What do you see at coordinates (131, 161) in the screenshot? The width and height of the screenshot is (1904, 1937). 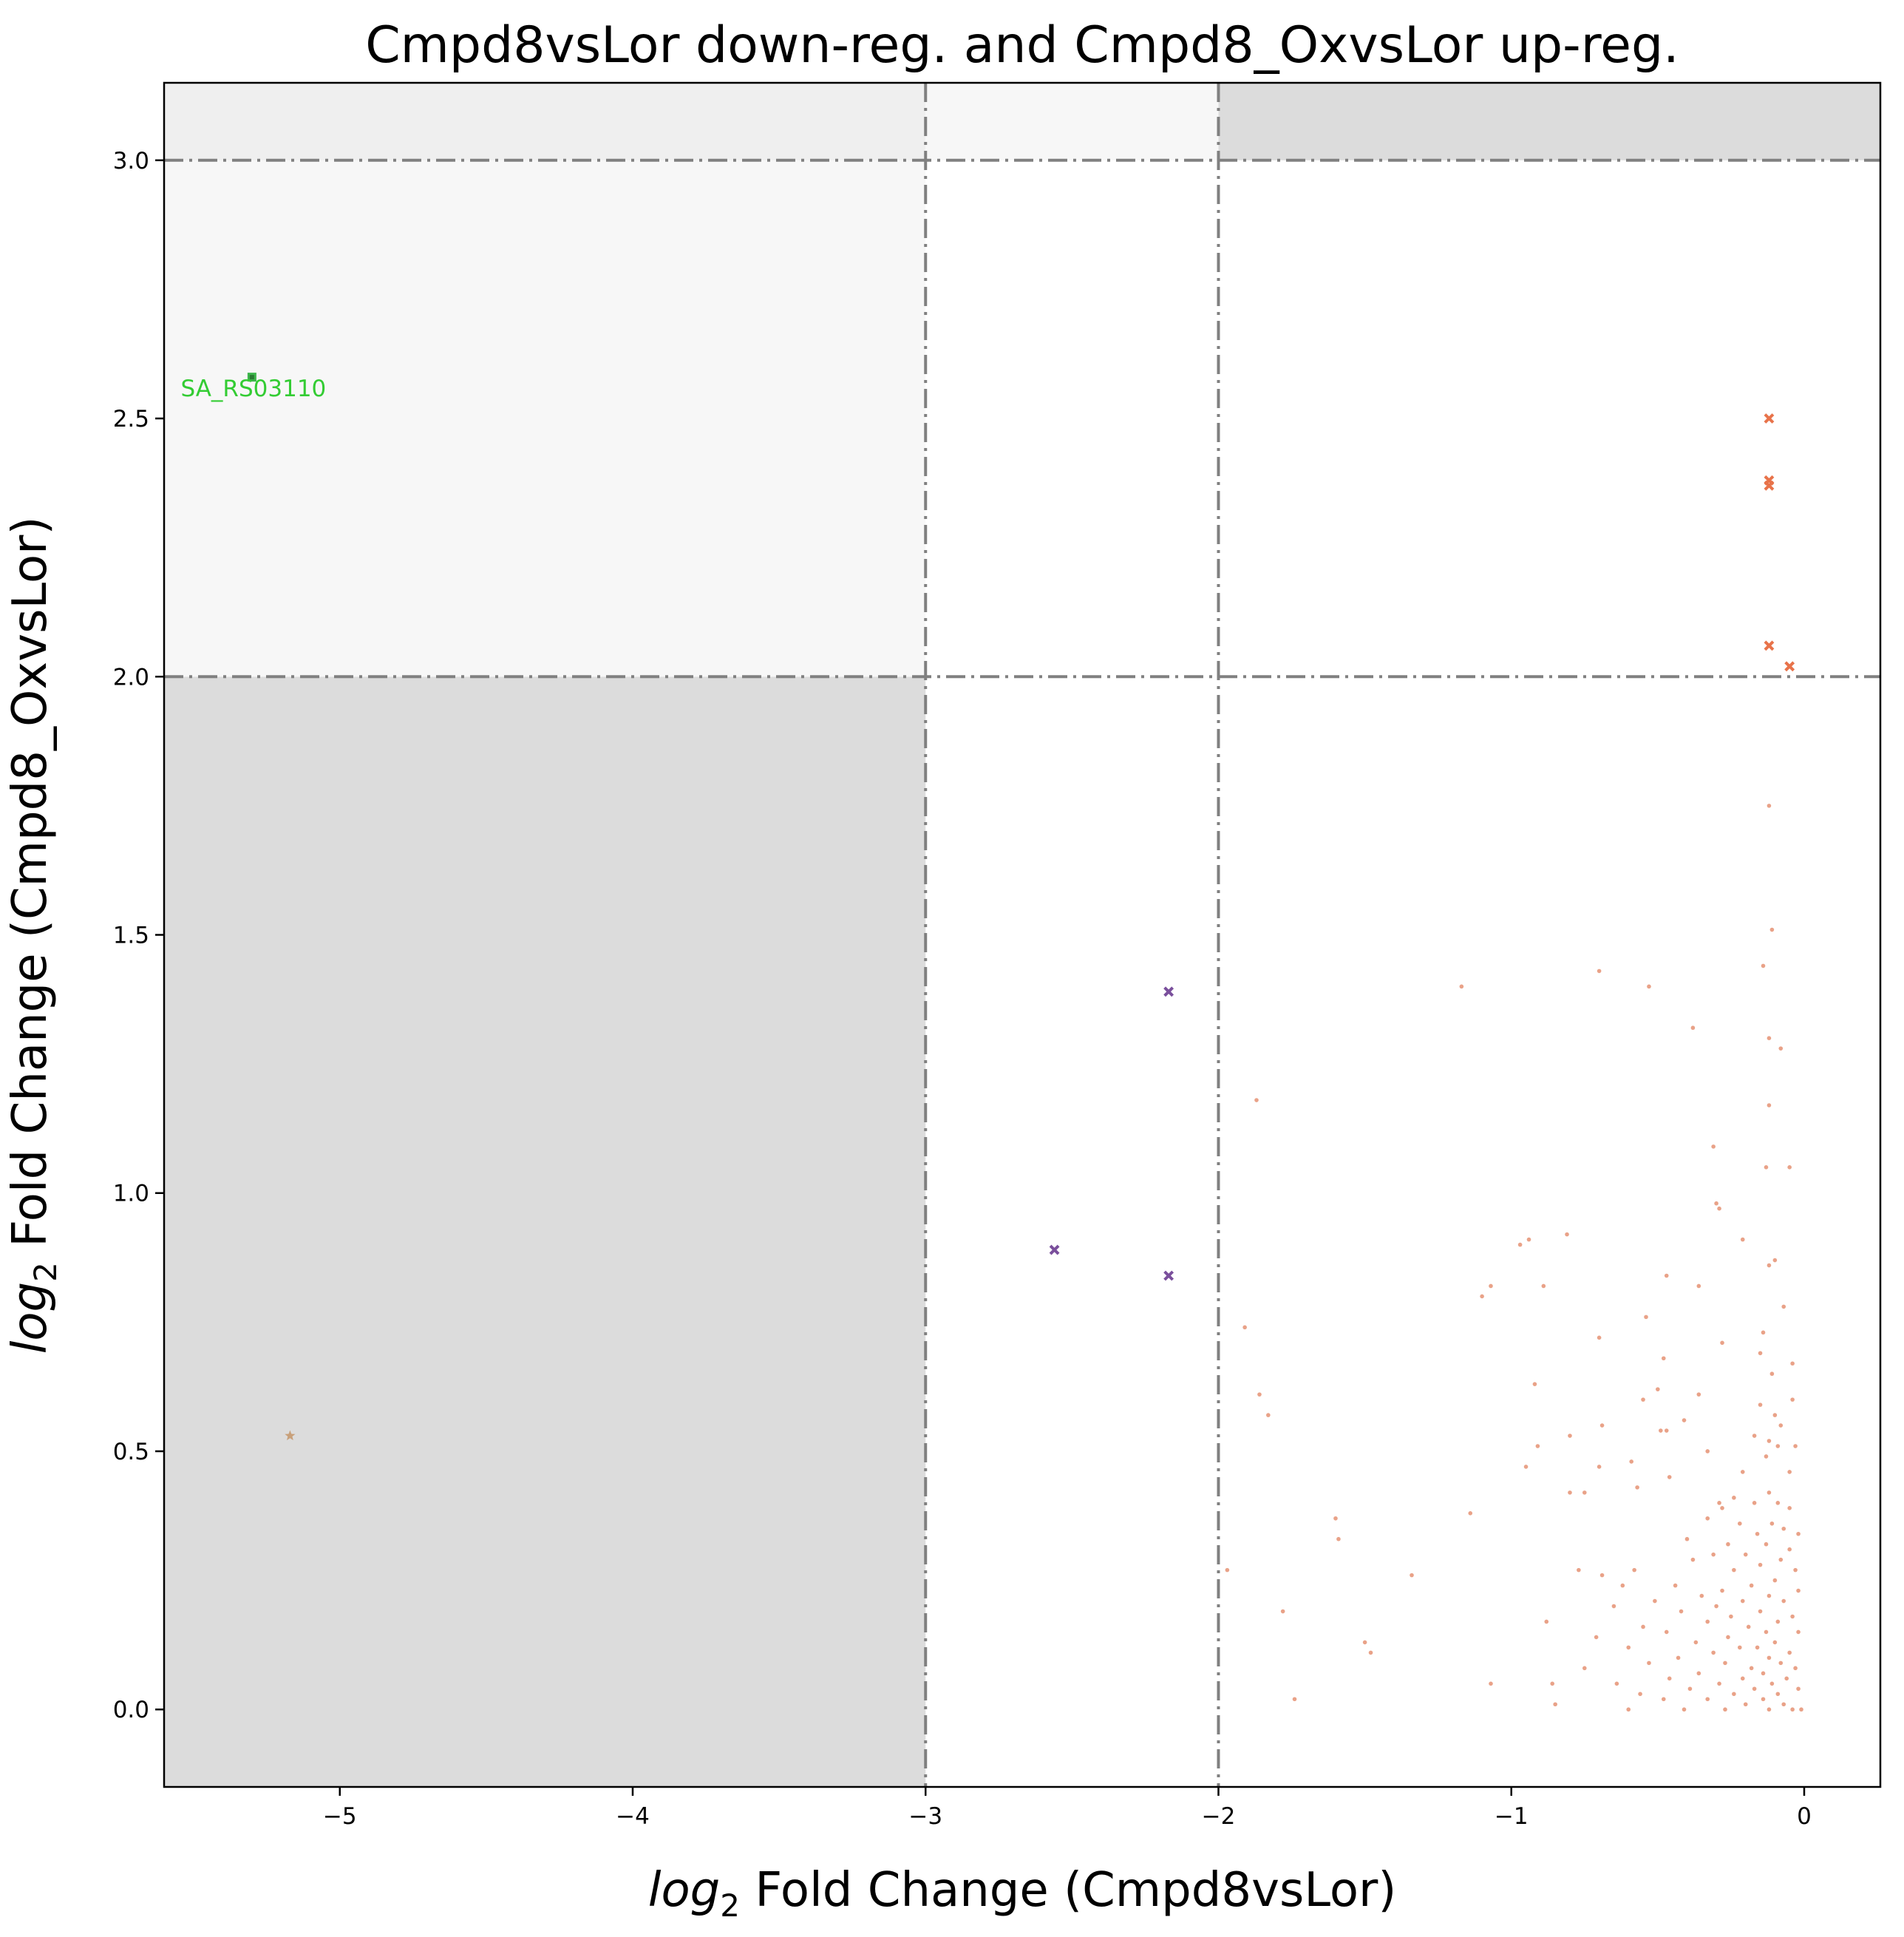 I see `y-tick-label: 3.0` at bounding box center [131, 161].